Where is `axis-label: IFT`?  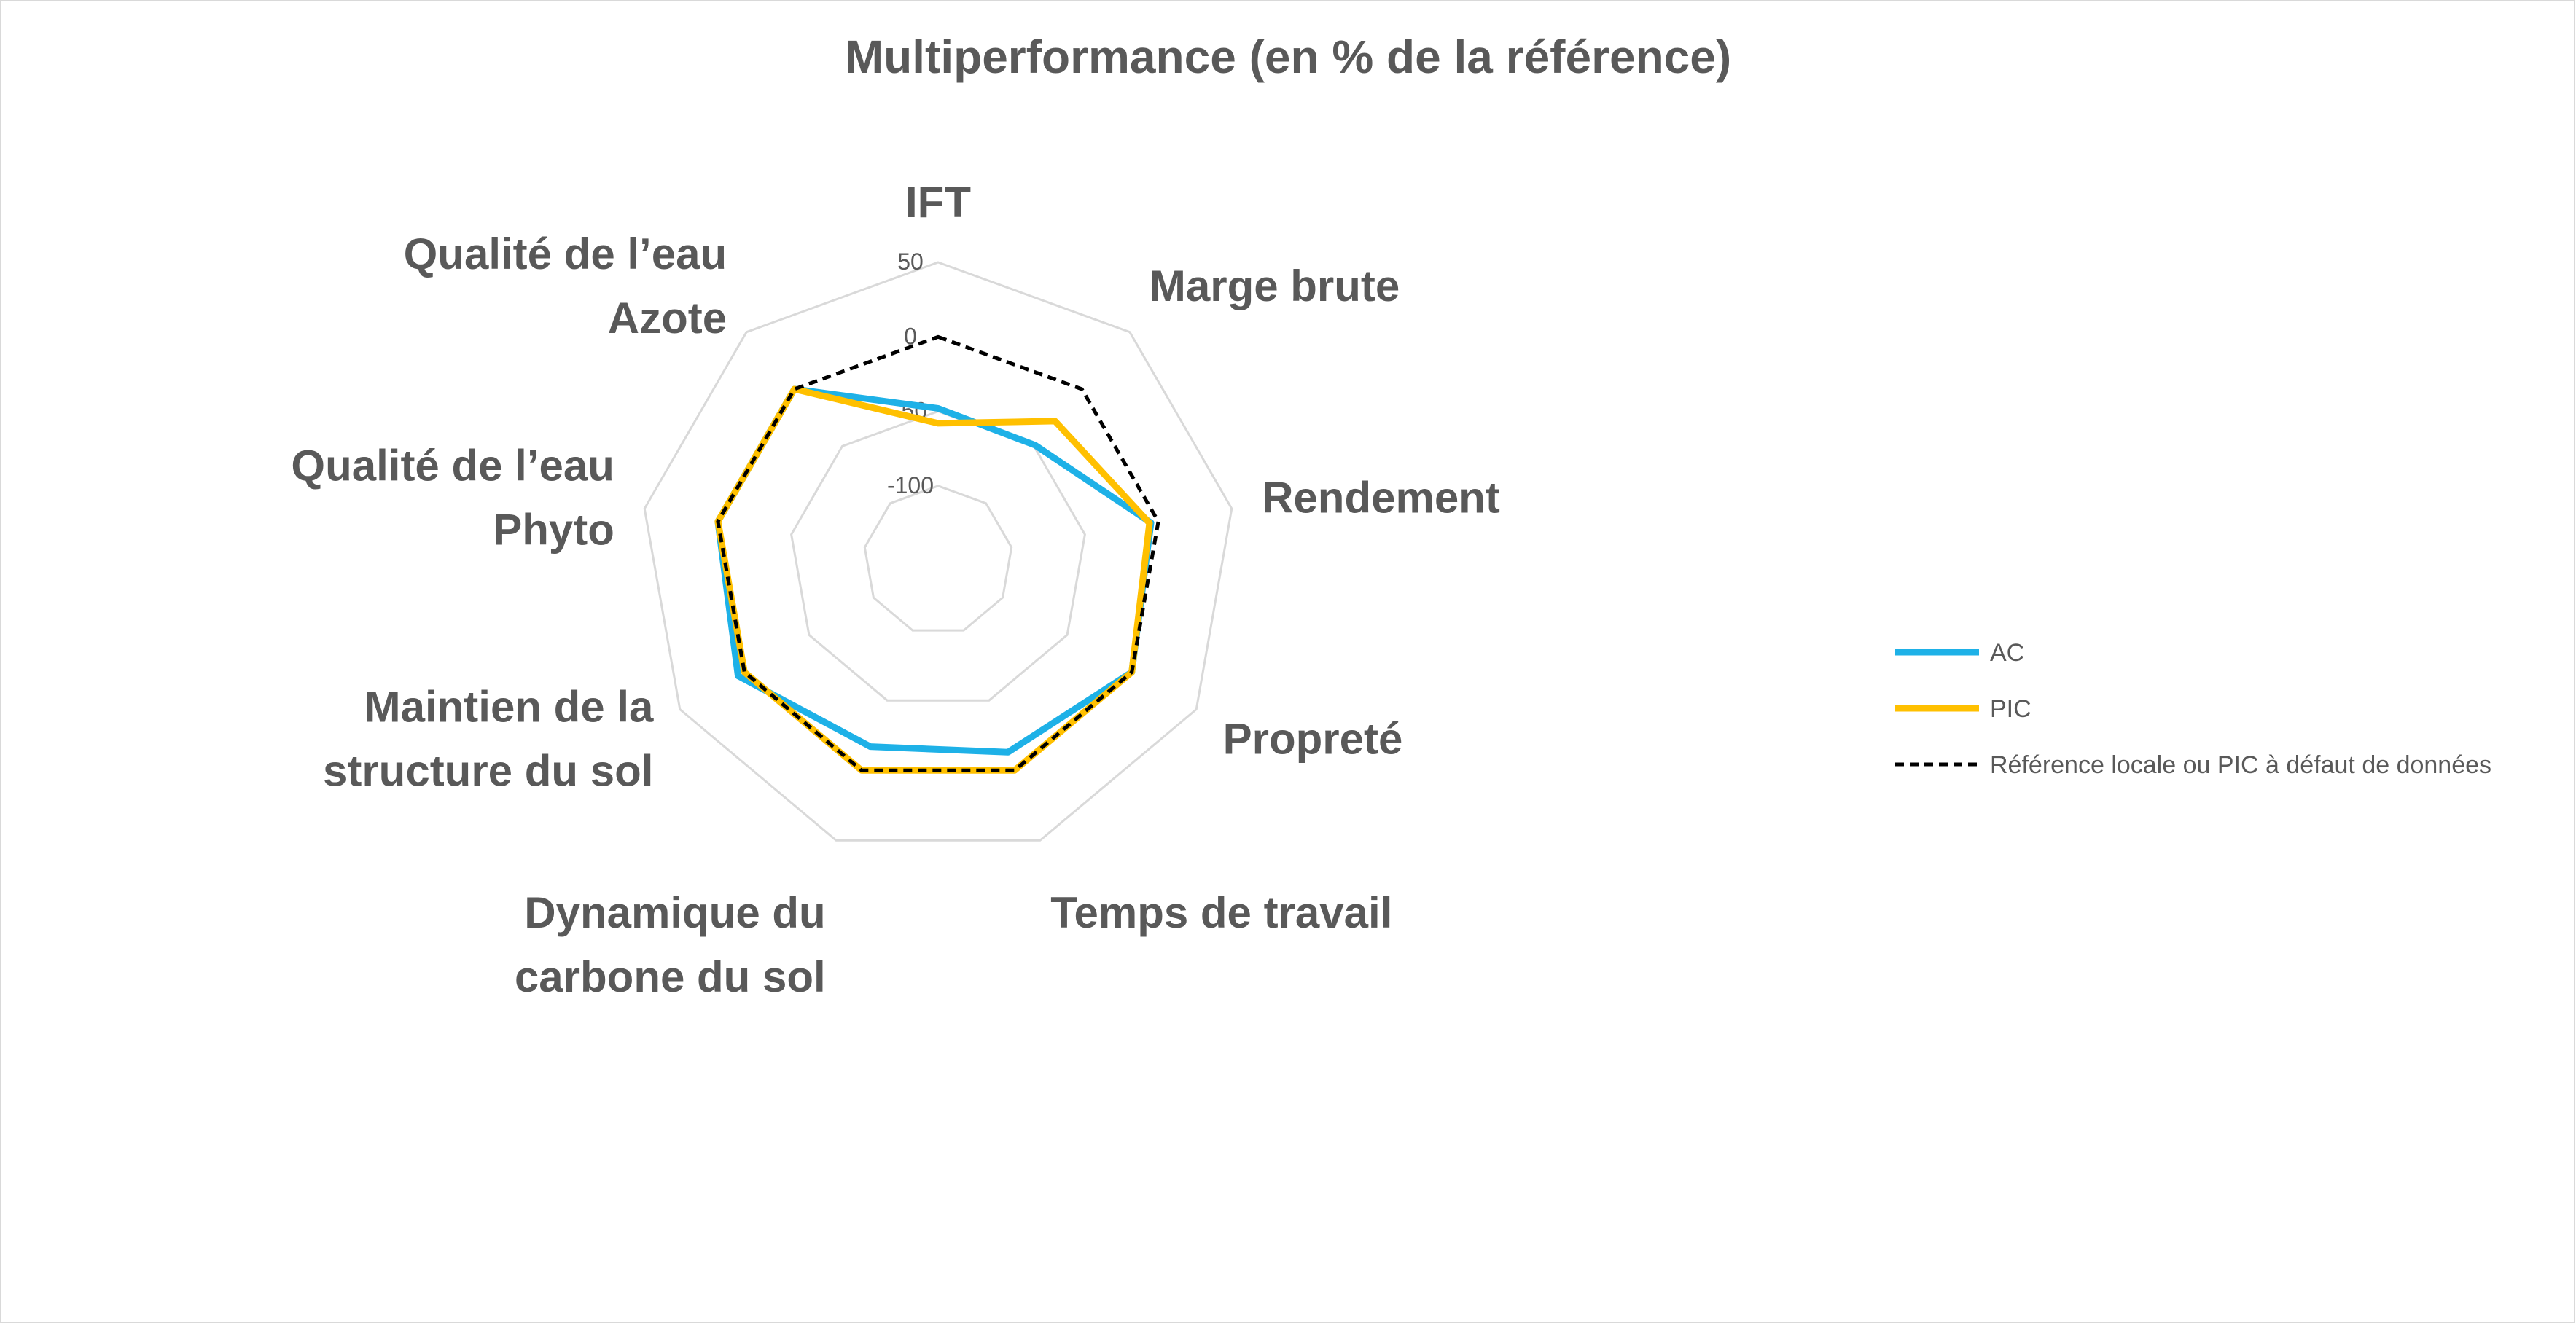
axis-label: IFT is located at coordinates (938, 202).